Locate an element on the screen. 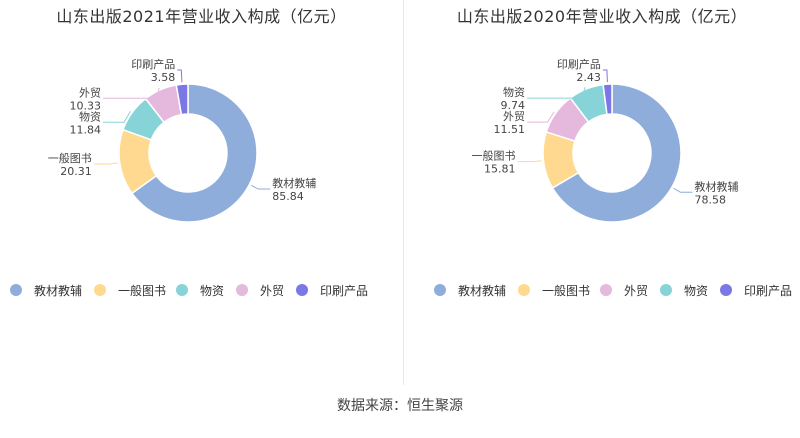  chart-title: 山东出版2021年营业收入构成（亿元） is located at coordinates (201, 16).